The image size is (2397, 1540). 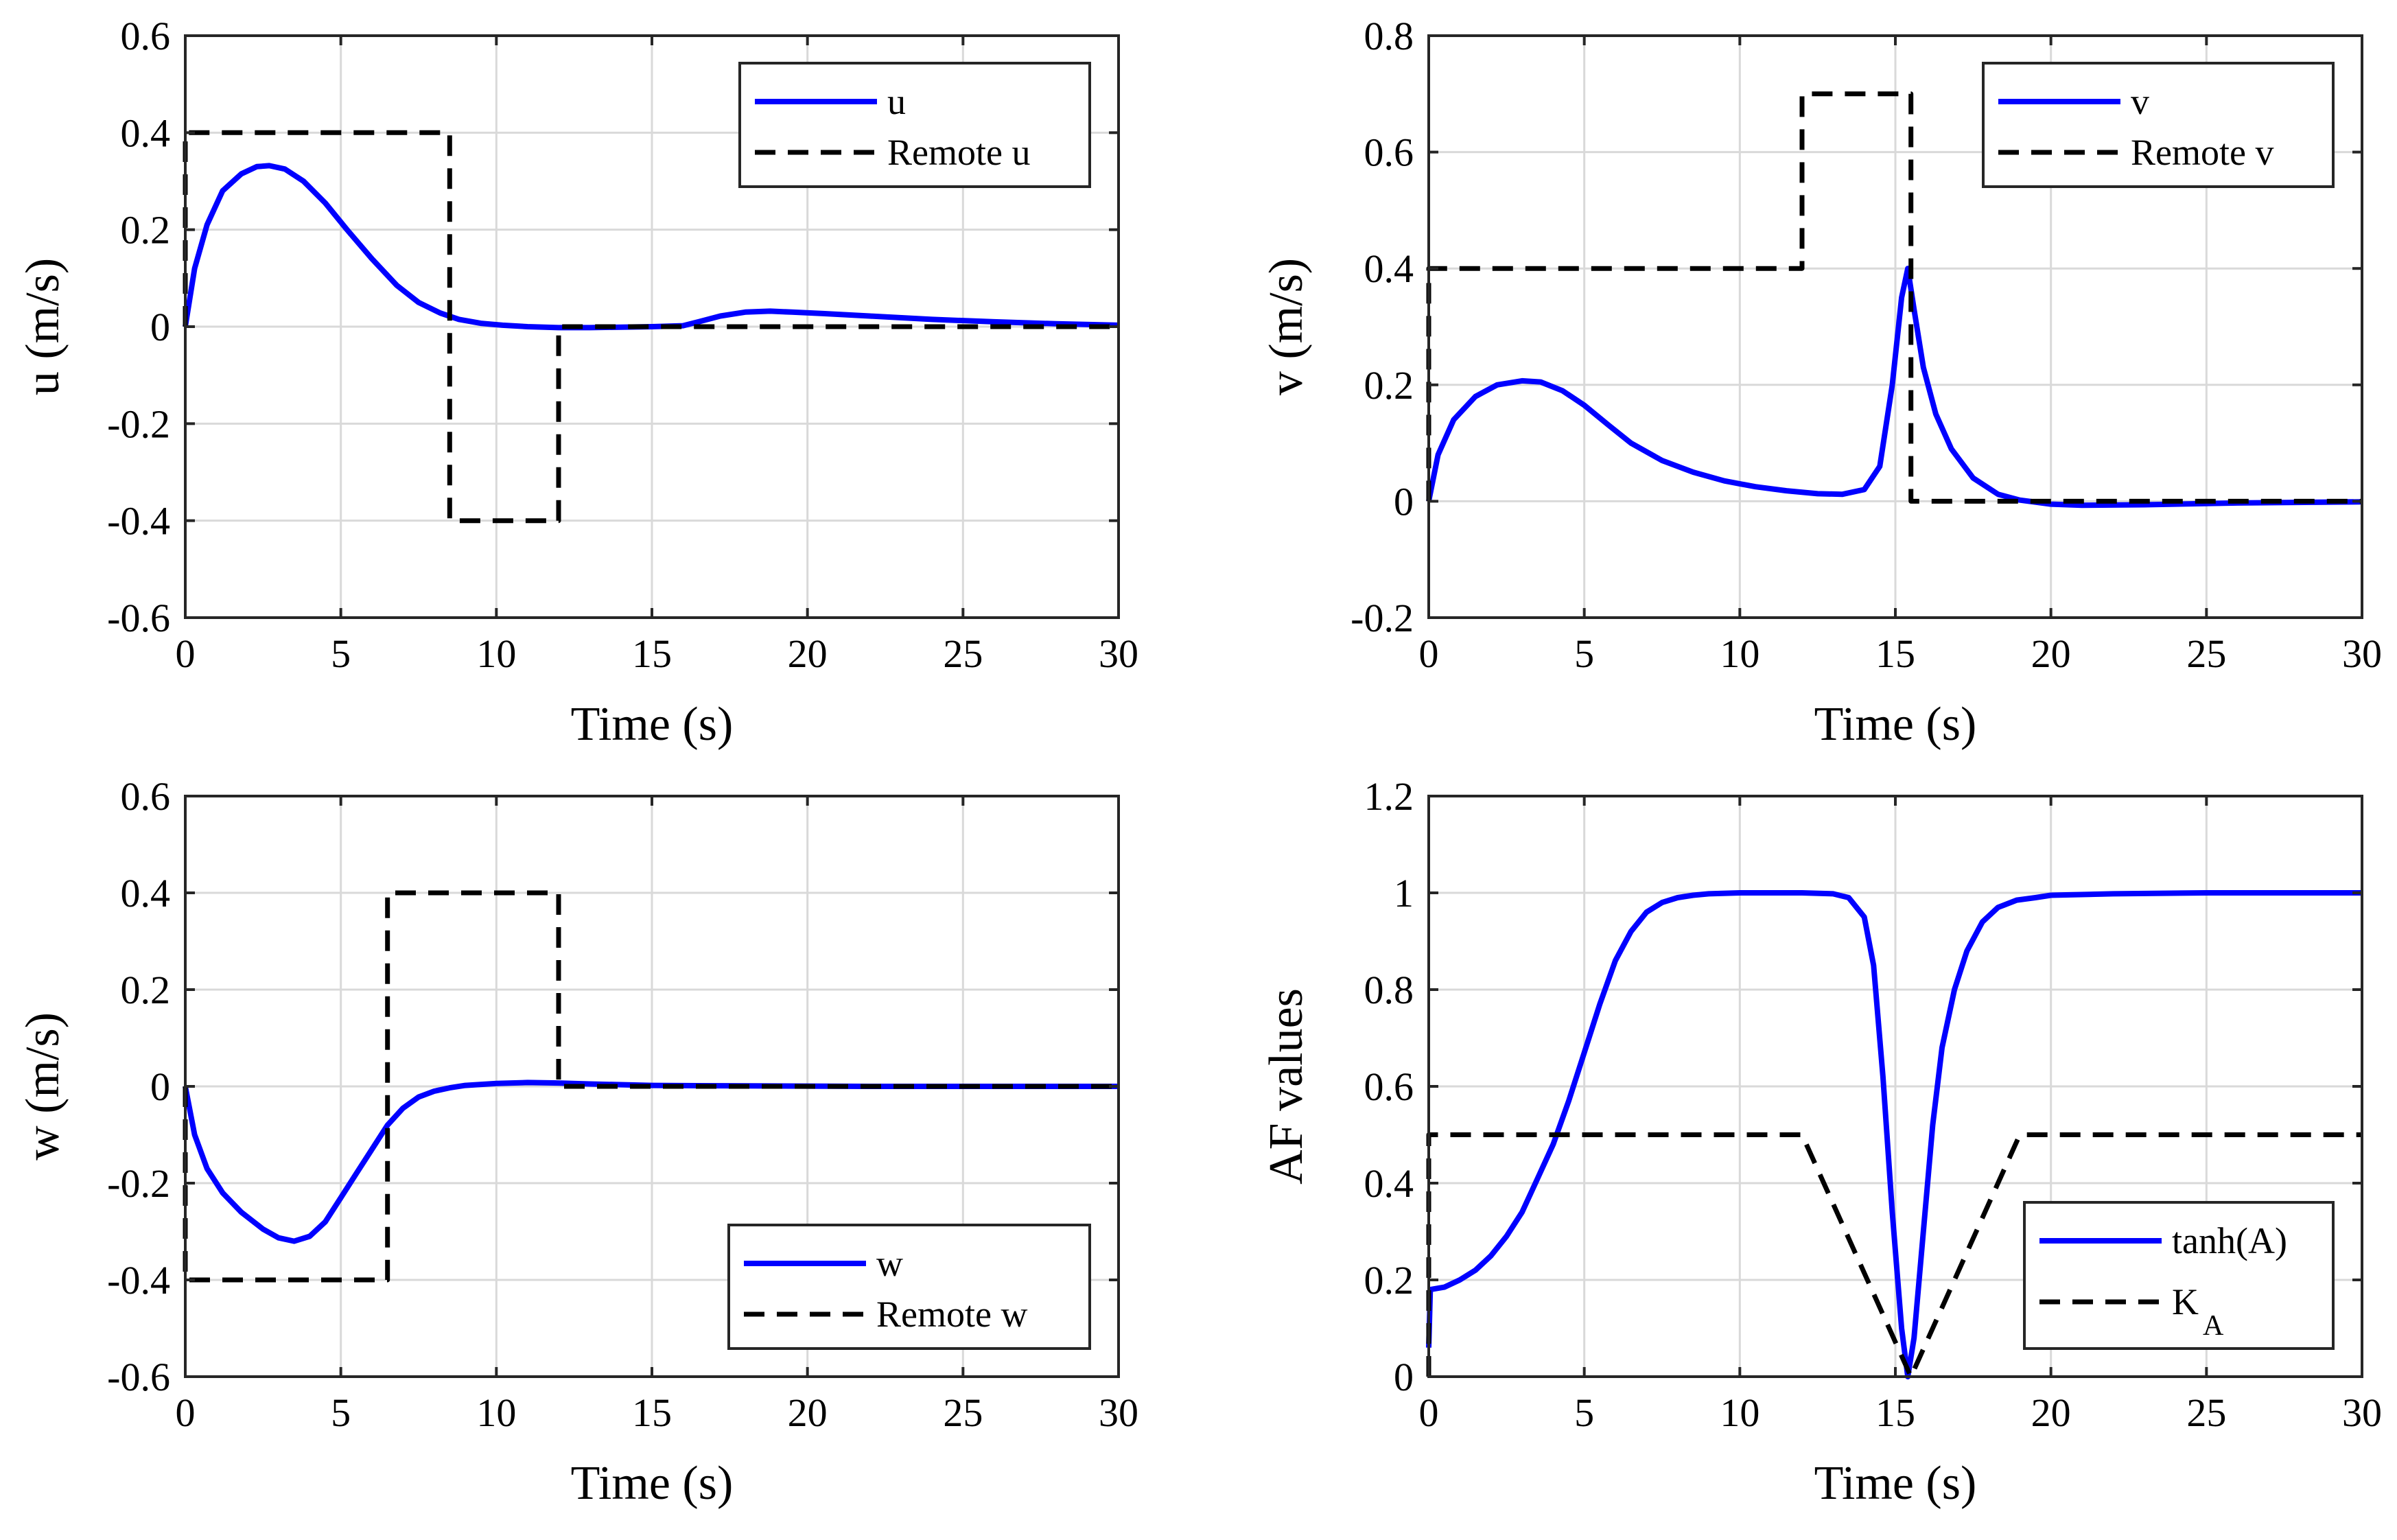 What do you see at coordinates (1894, 1134) in the screenshot?
I see `series-line-tanh-a-` at bounding box center [1894, 1134].